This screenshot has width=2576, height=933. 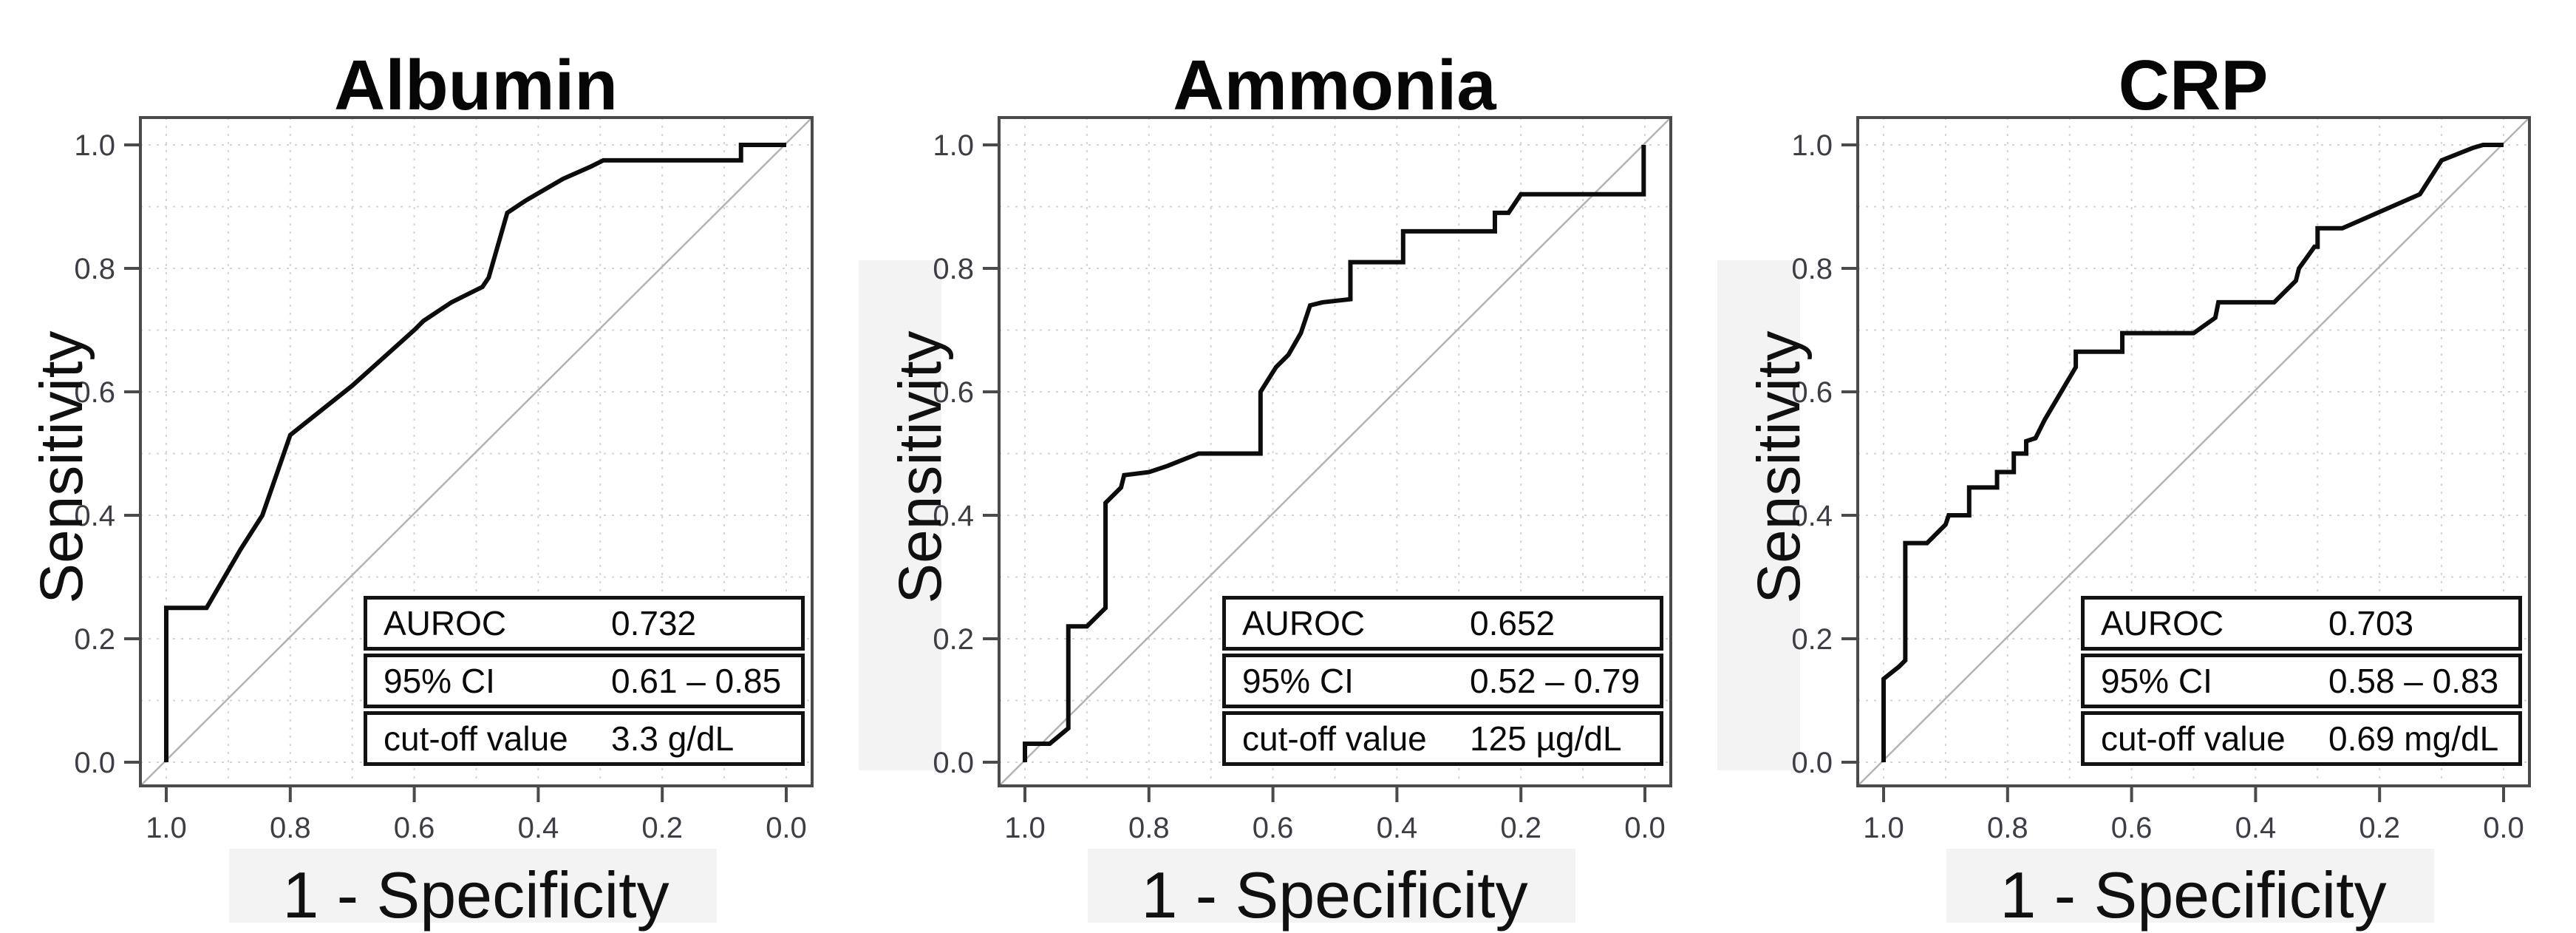 I want to click on stats-row-auroc: AUROC 0.732, so click(x=584, y=623).